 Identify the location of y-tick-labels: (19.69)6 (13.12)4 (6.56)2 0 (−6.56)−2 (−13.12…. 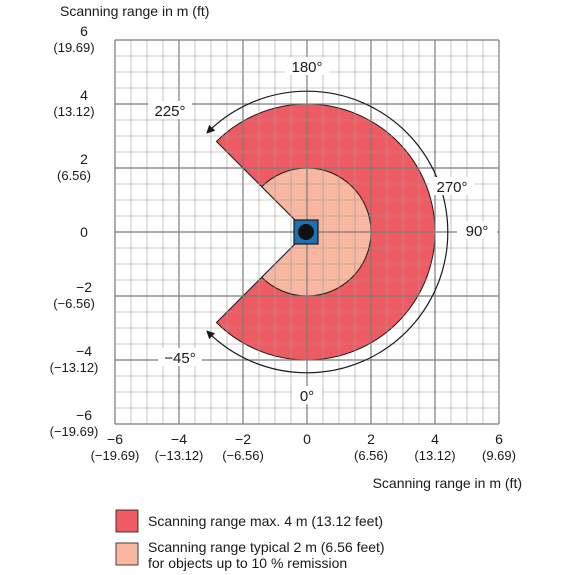
(74, 231).